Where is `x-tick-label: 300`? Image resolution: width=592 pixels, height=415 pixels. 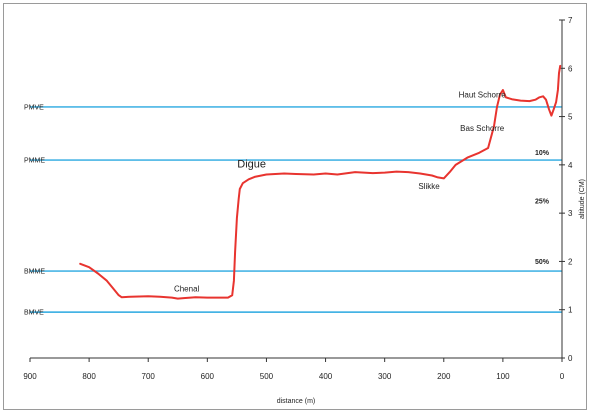 x-tick-label: 300 is located at coordinates (385, 376).